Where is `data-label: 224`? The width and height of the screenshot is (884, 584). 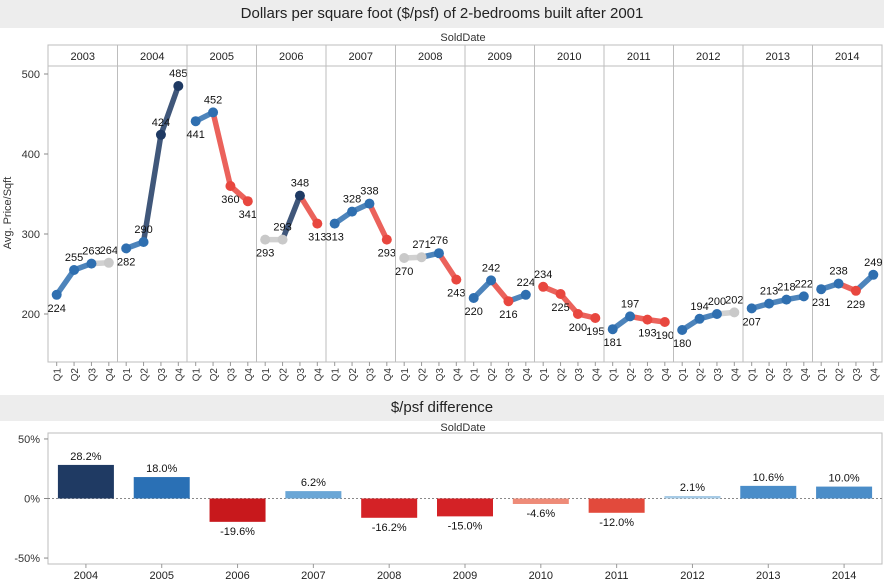 data-label: 224 is located at coordinates (57, 309).